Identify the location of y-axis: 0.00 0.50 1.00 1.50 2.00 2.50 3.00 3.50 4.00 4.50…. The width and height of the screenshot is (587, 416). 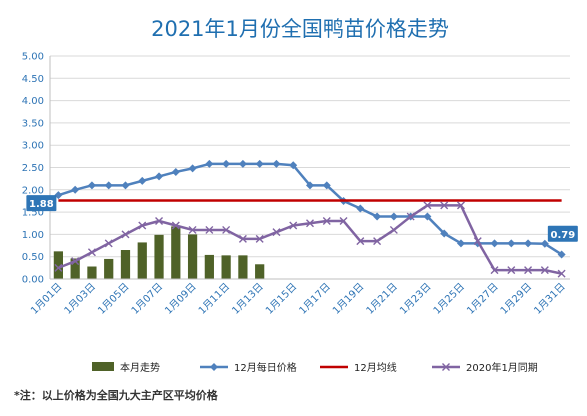
(36, 169).